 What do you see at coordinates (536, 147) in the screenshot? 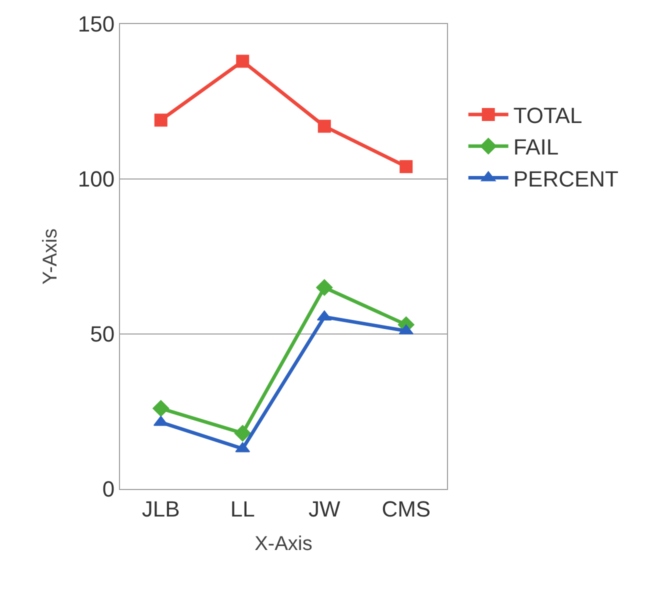
I see `legend-label: FAIL` at bounding box center [536, 147].